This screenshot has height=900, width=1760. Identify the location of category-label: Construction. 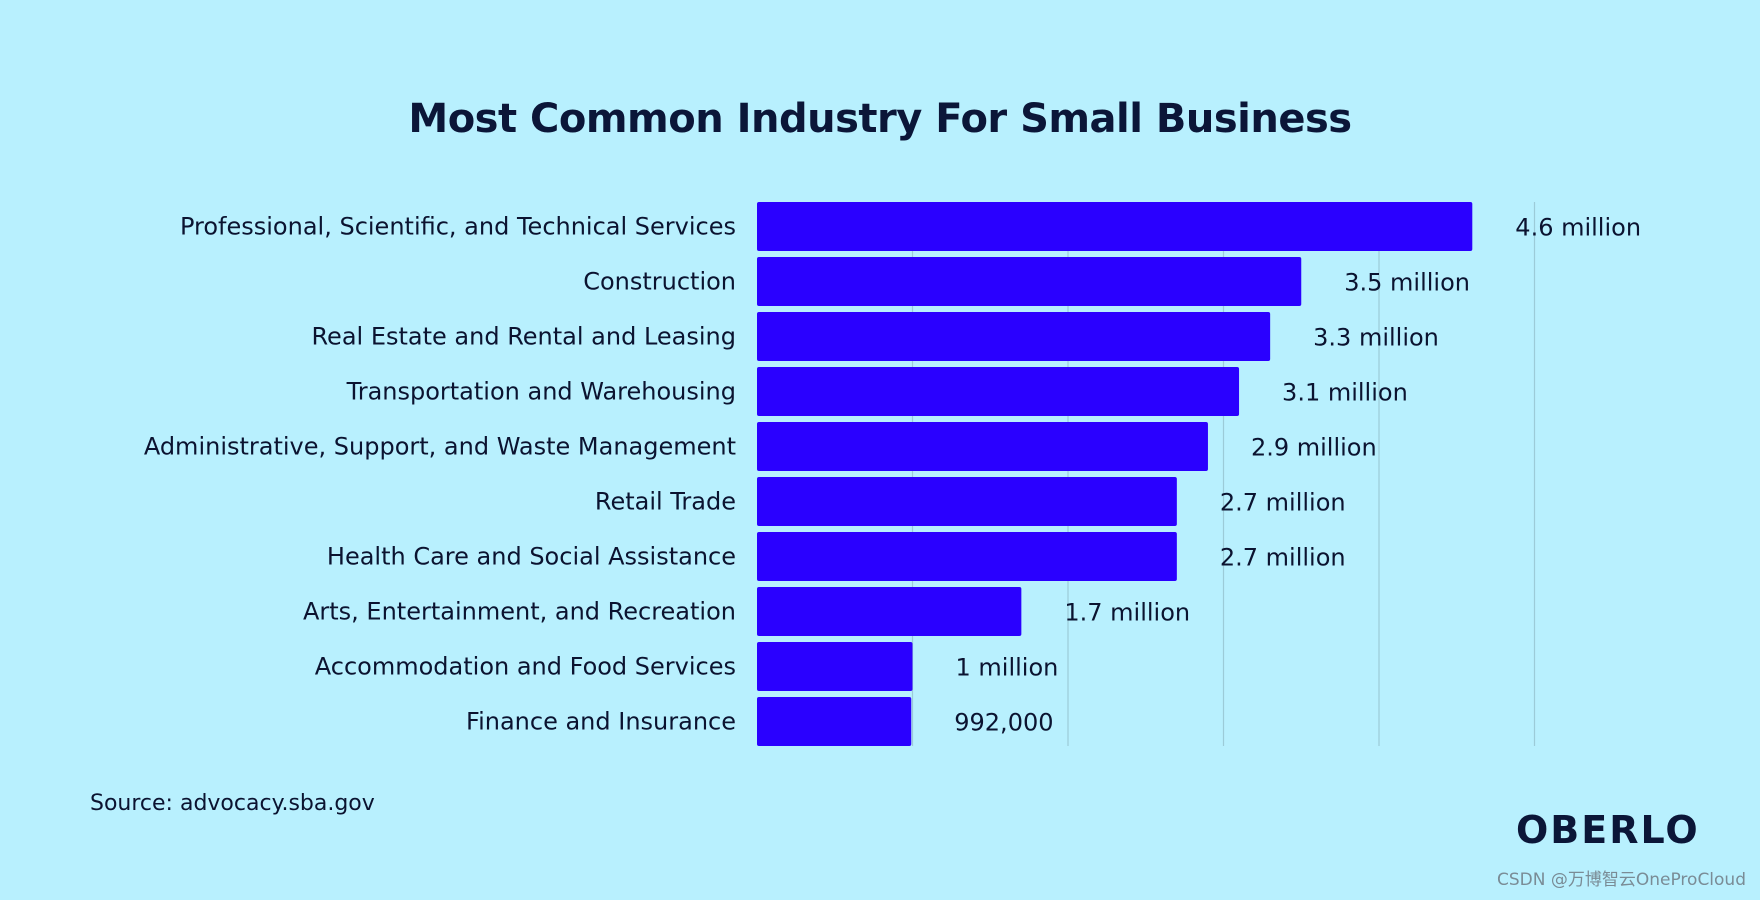
(659, 282).